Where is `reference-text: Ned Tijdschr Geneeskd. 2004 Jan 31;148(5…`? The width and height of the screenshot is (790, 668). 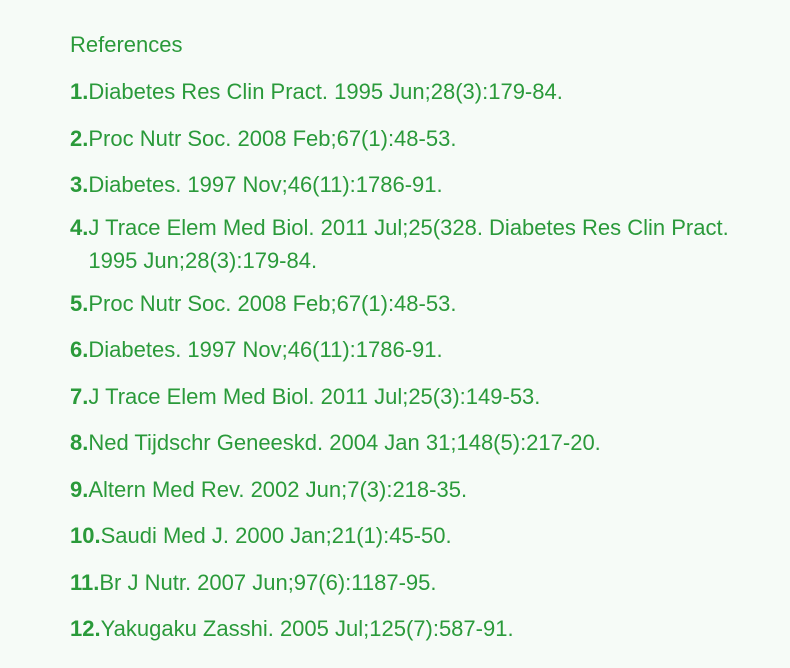
reference-text: Ned Tijdschr Geneeskd. 2004 Jan 31;148(5… is located at coordinates (344, 442).